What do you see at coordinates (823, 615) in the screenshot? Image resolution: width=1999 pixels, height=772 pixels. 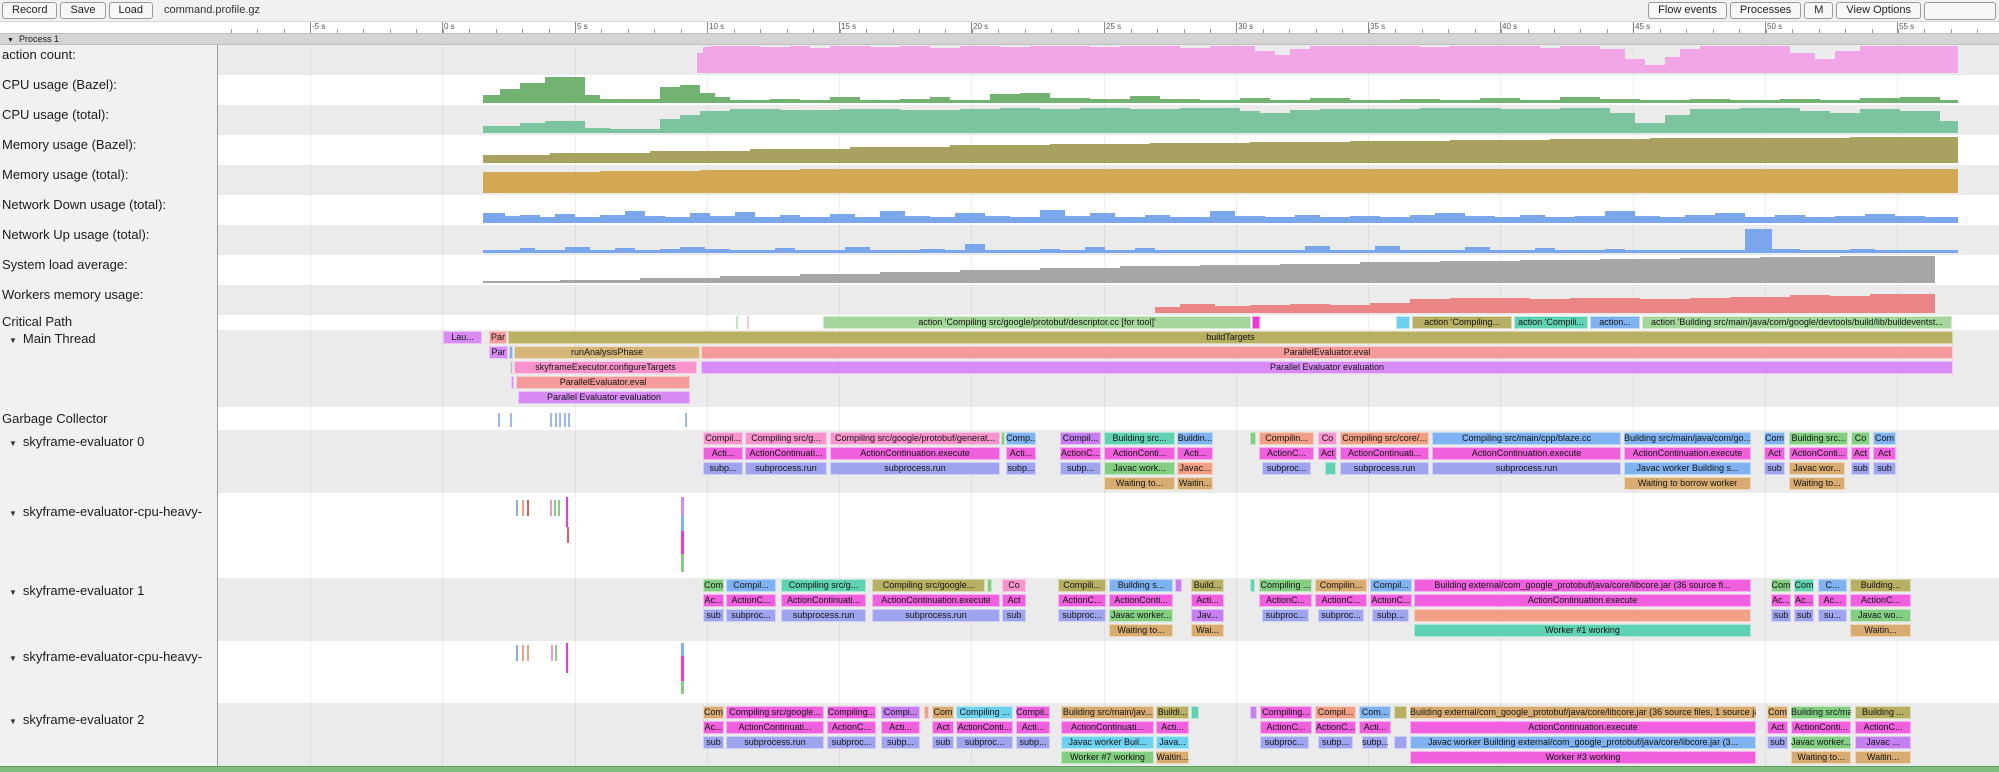 I see `skyframe-evaluator-1-event: subprocess.run` at bounding box center [823, 615].